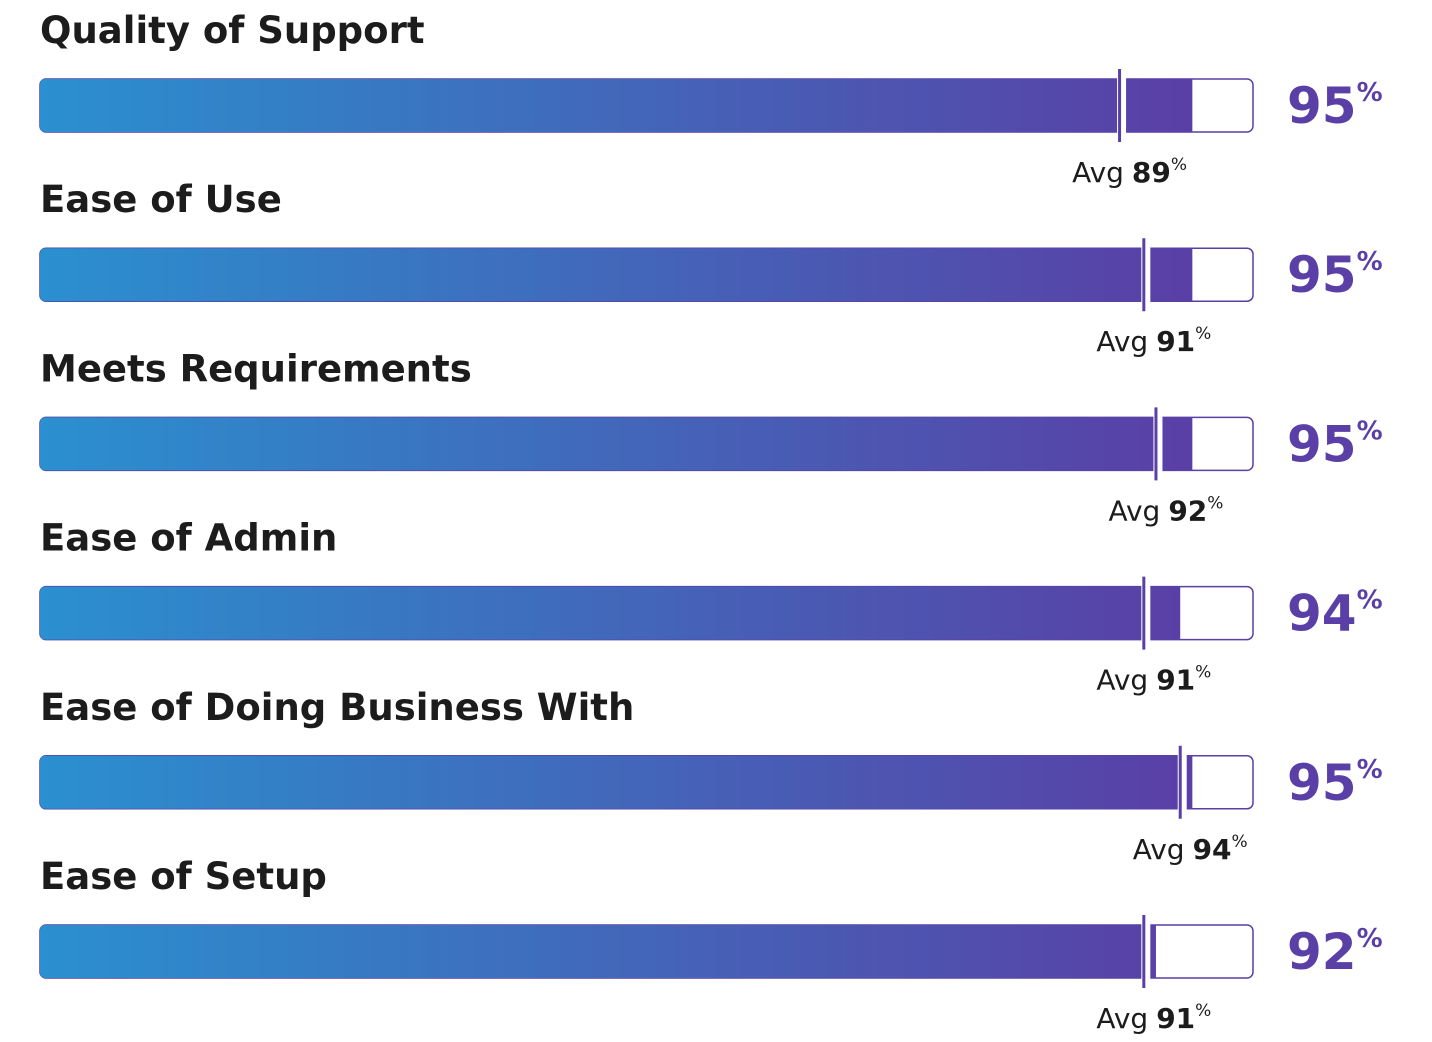 The image size is (1432, 1042). What do you see at coordinates (1187, 510) in the screenshot?
I see `avg-number: 92` at bounding box center [1187, 510].